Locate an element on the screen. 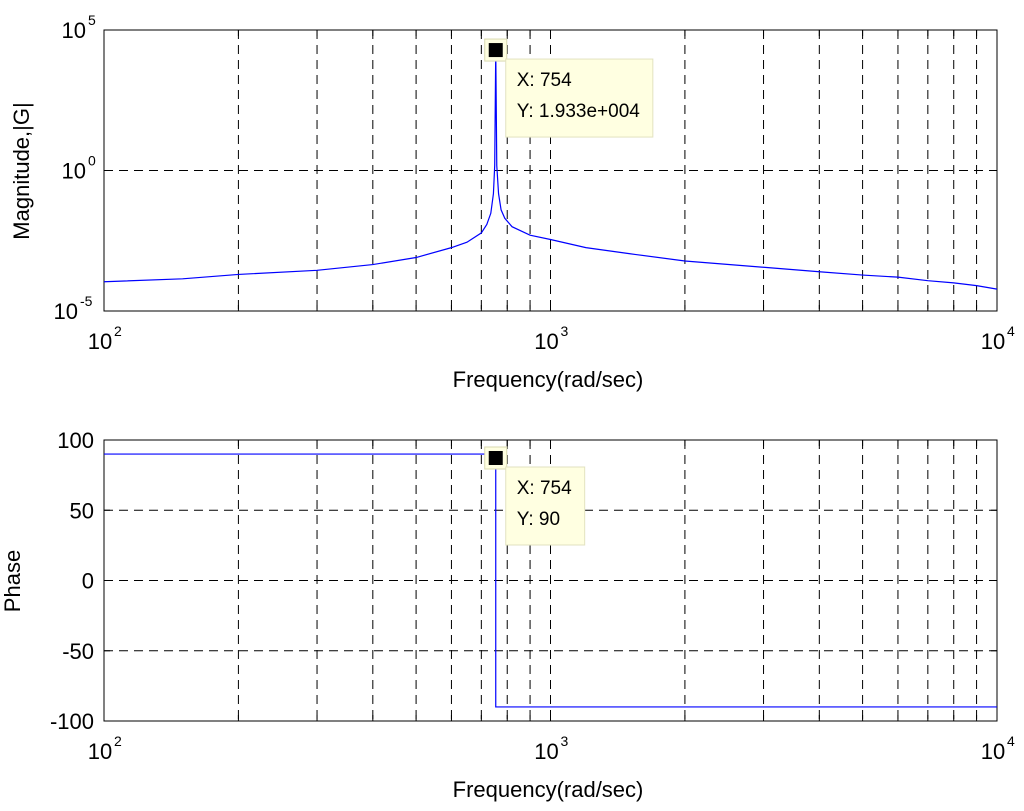  phase-ylabel: Phase is located at coordinates (12, 581).